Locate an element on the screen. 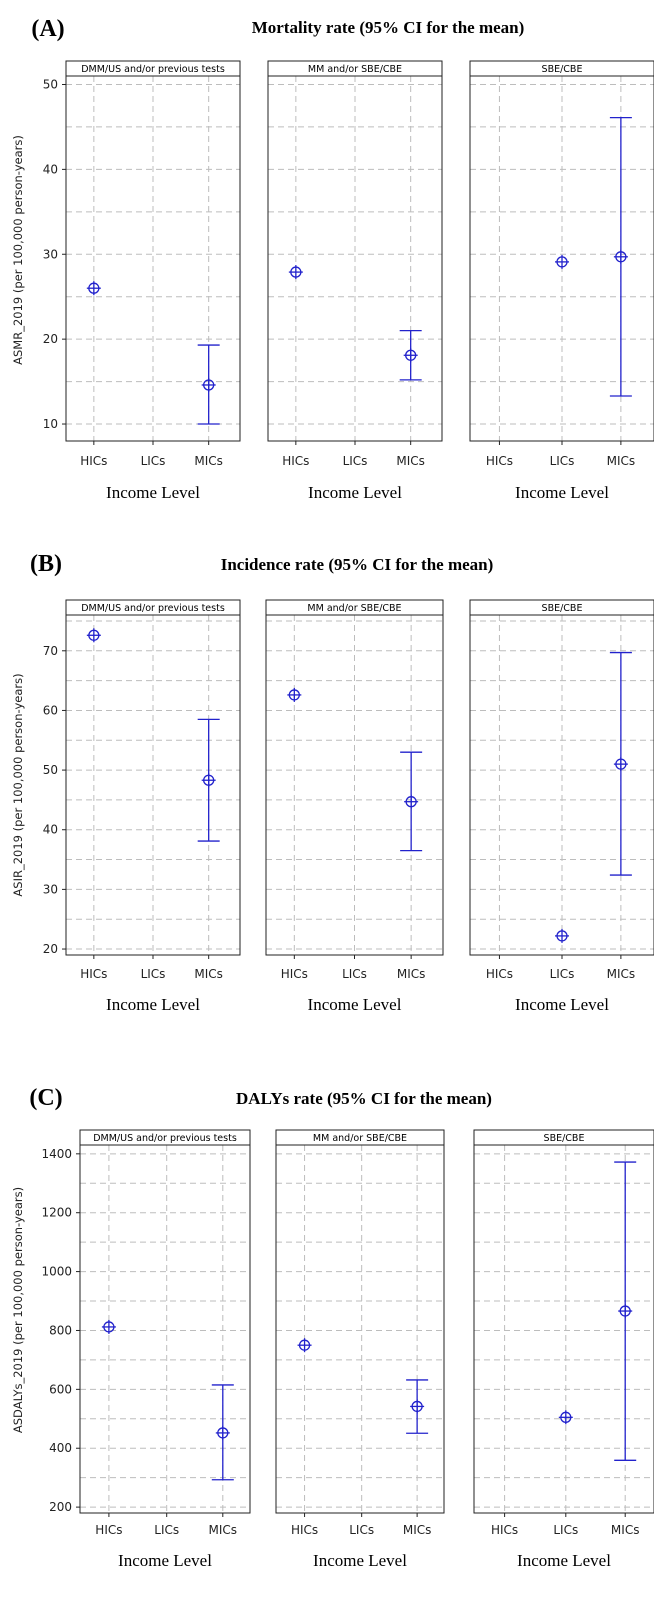 This screenshot has width=654, height=1600. chart-title: Incidence rate (95% CI for the mean) is located at coordinates (357, 564).